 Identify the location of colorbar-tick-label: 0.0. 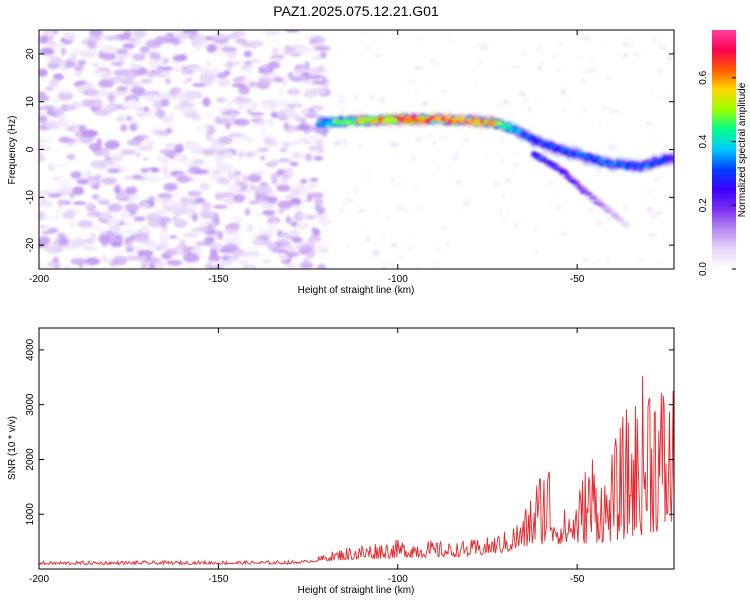
(703, 269).